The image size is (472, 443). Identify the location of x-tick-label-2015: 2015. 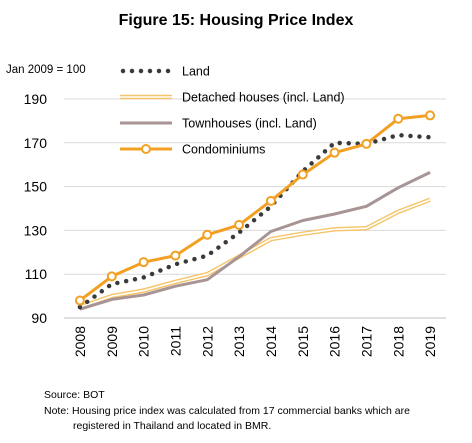
(303, 341).